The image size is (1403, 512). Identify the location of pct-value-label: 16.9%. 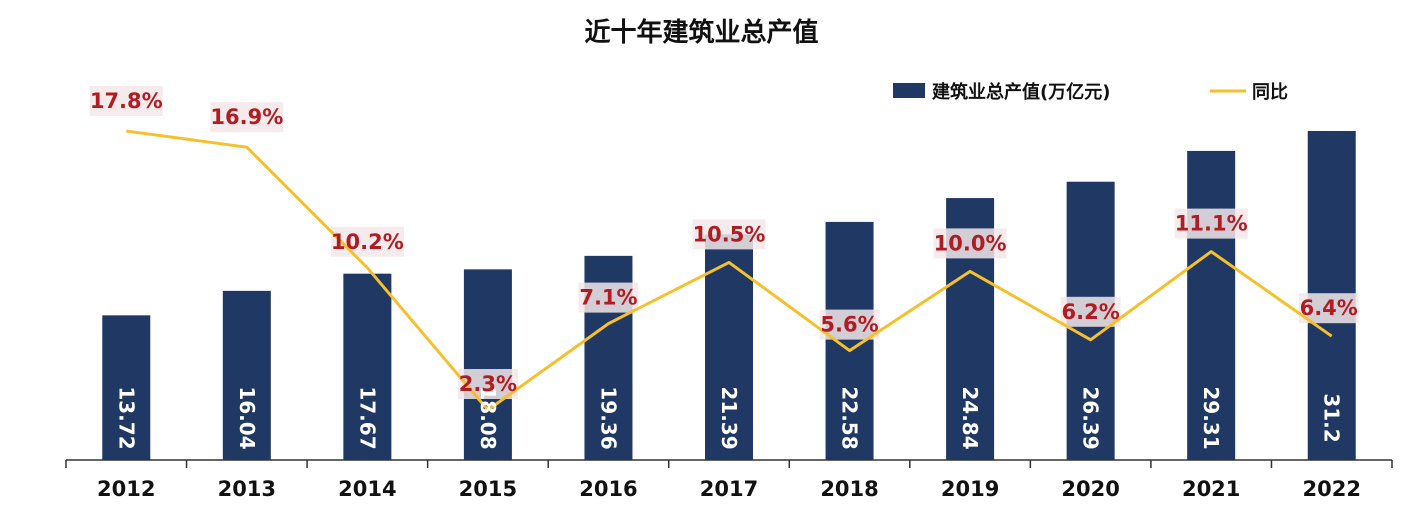
(246, 117).